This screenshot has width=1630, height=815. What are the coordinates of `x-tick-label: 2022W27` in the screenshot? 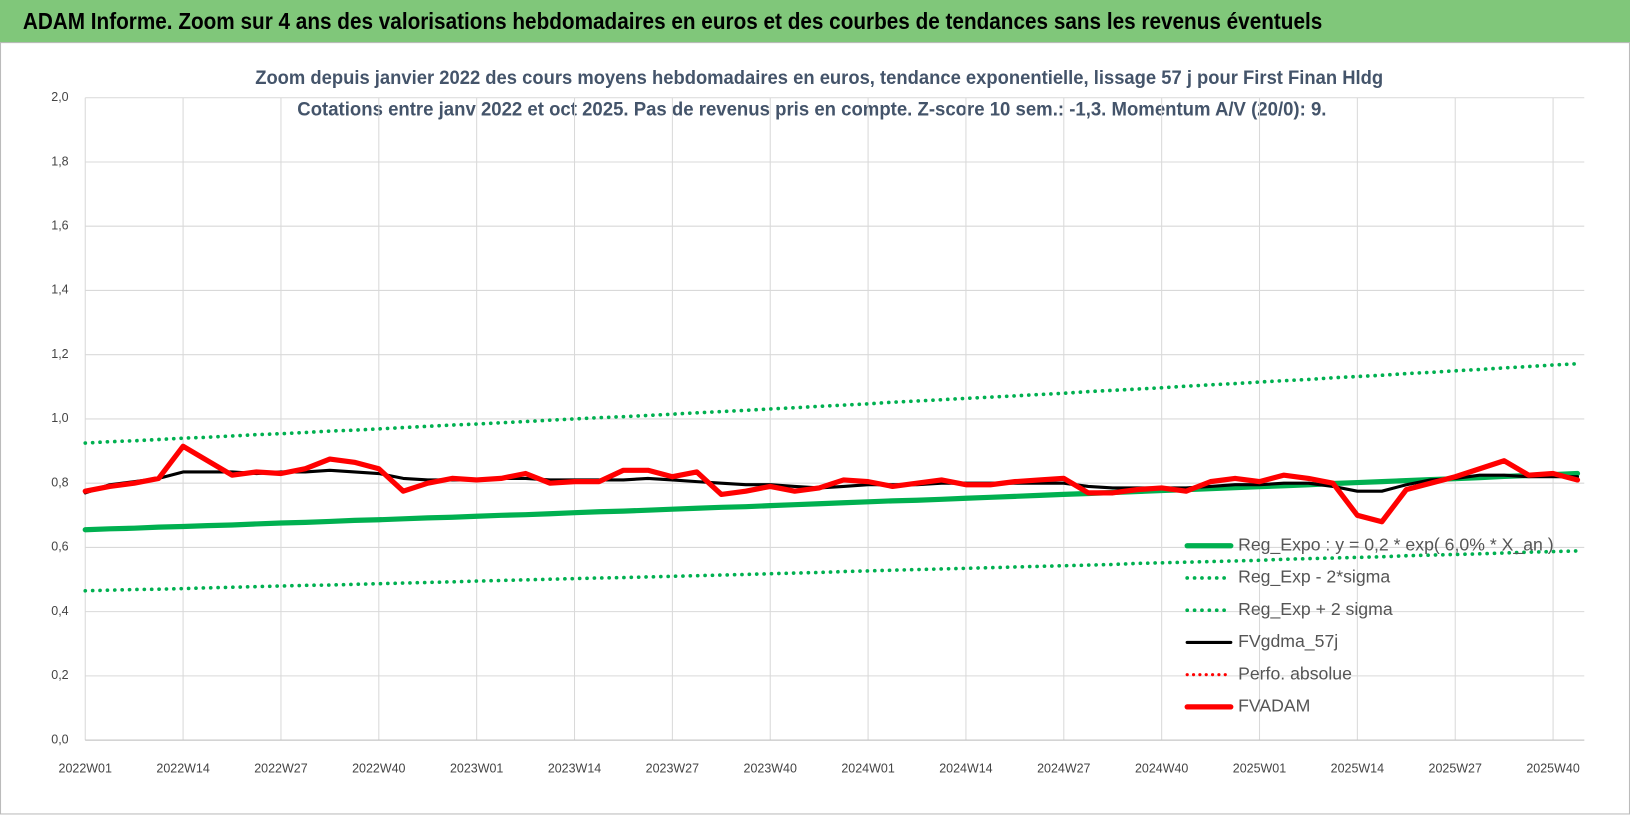 It's located at (280, 769).